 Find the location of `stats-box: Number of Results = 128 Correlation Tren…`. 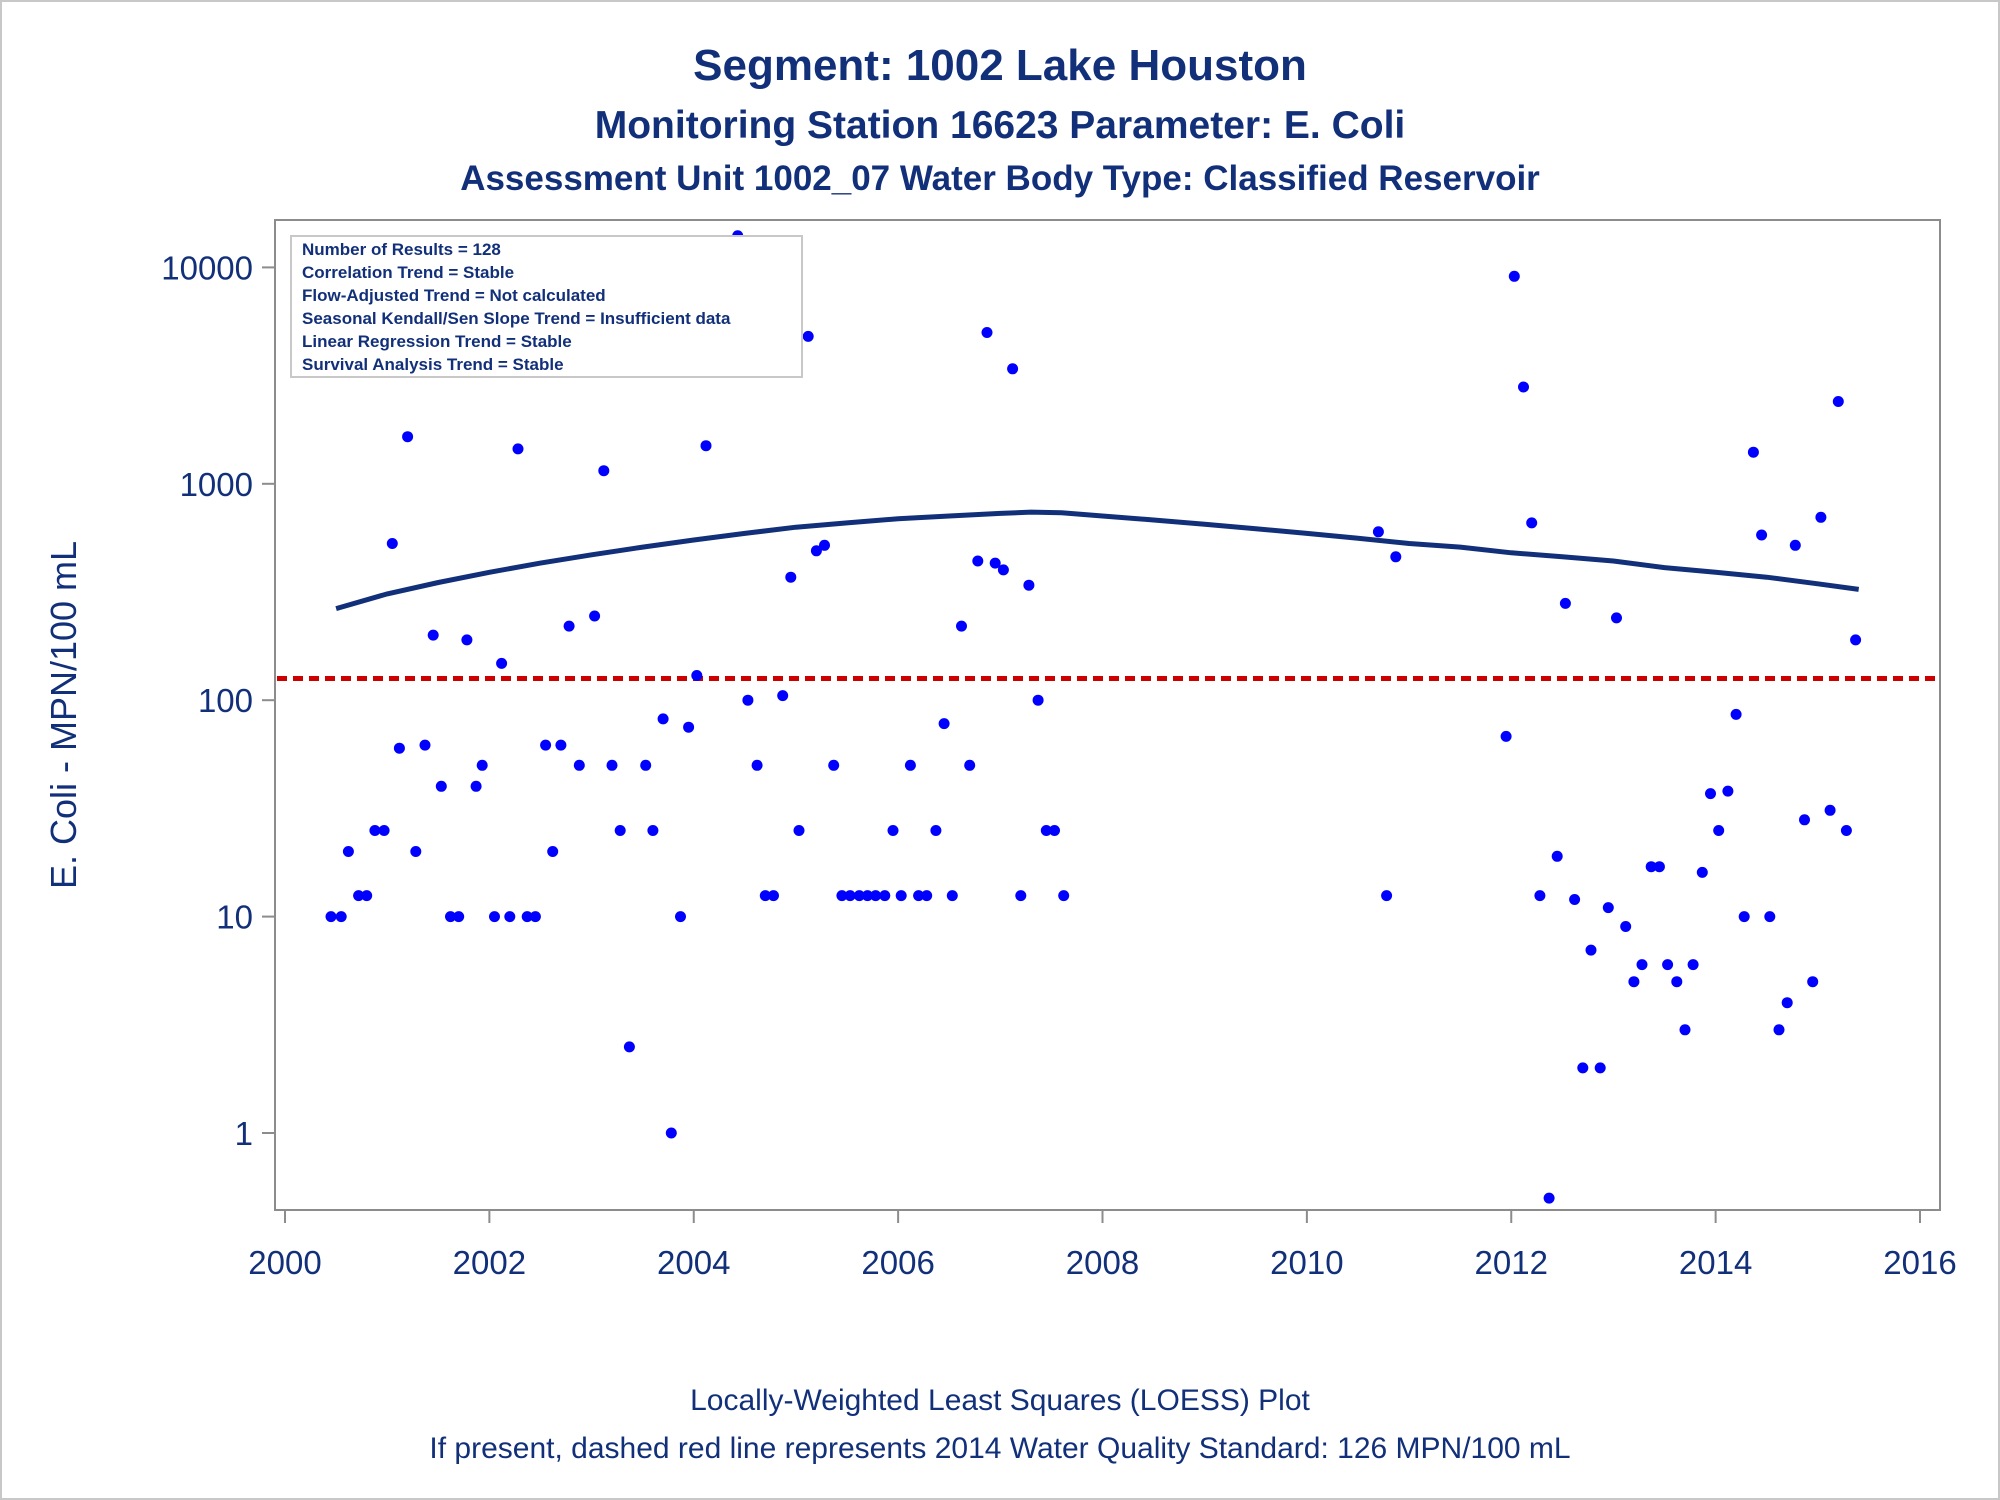

stats-box: Number of Results = 128 Correlation Tren… is located at coordinates (546, 306).